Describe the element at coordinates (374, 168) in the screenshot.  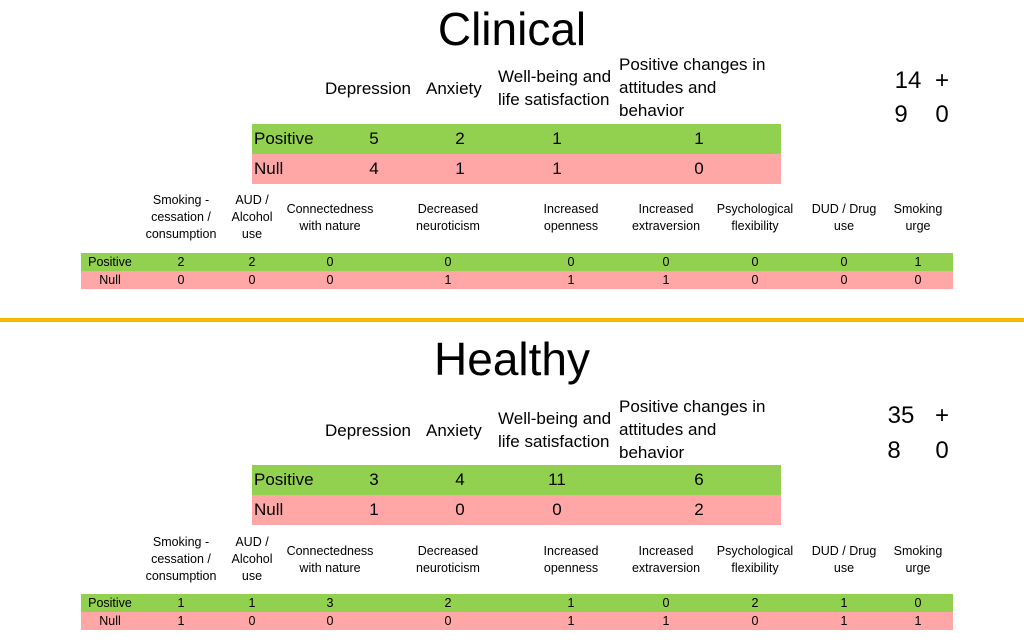
I see `cell-depression: 4` at that location.